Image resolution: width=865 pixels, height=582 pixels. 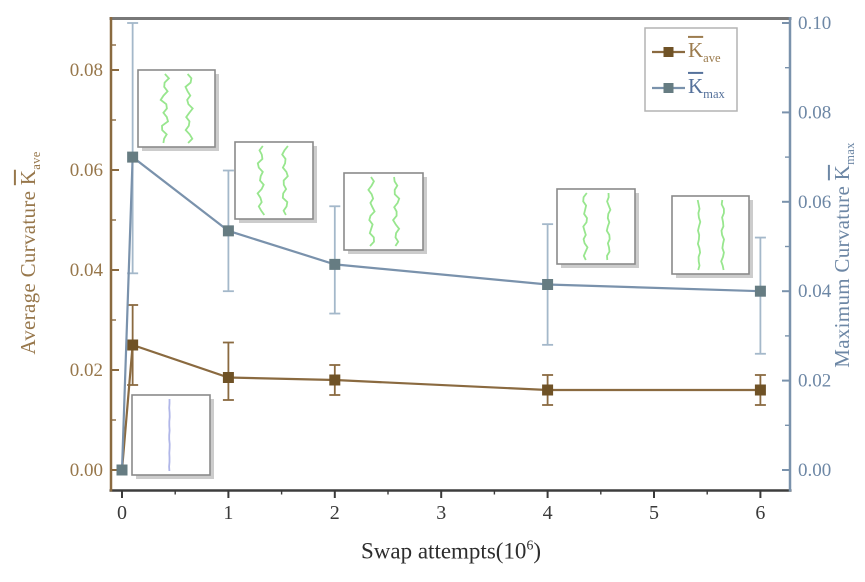 What do you see at coordinates (841, 274) in the screenshot?
I see `right-axis-title-text: Maximum Curvature` at bounding box center [841, 274].